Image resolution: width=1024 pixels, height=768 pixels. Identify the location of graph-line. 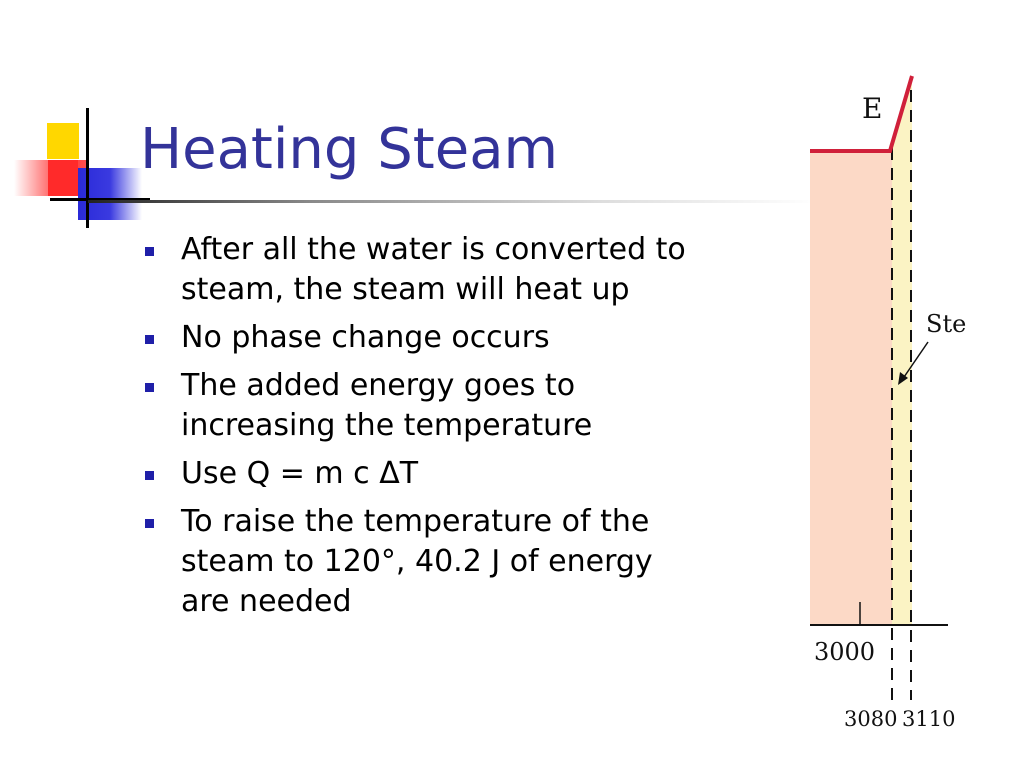
(862, 114).